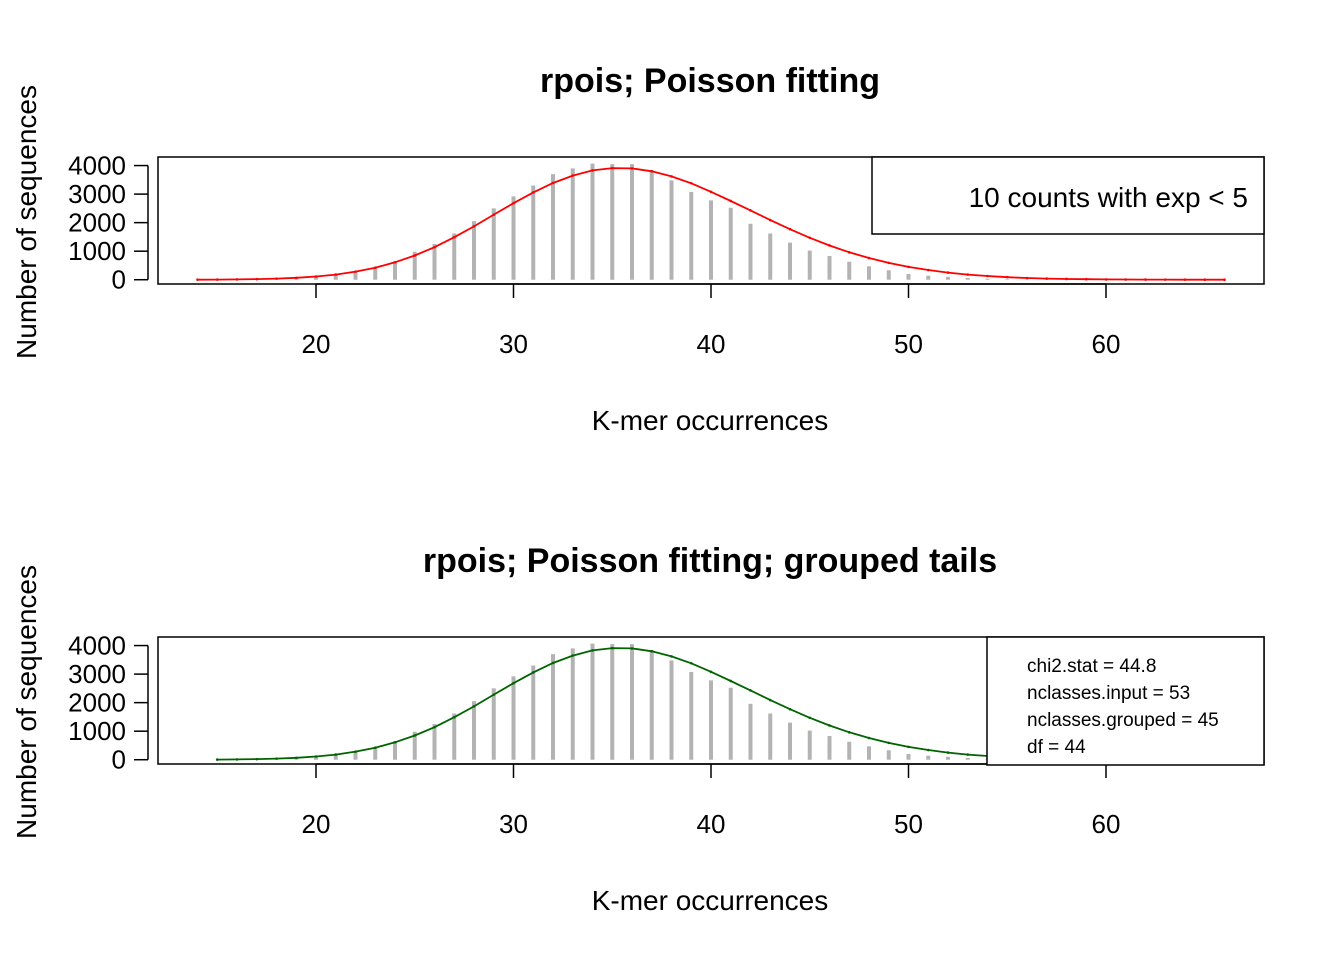  Describe the element at coordinates (513, 824) in the screenshot. I see `x-tick-label: 30` at that location.